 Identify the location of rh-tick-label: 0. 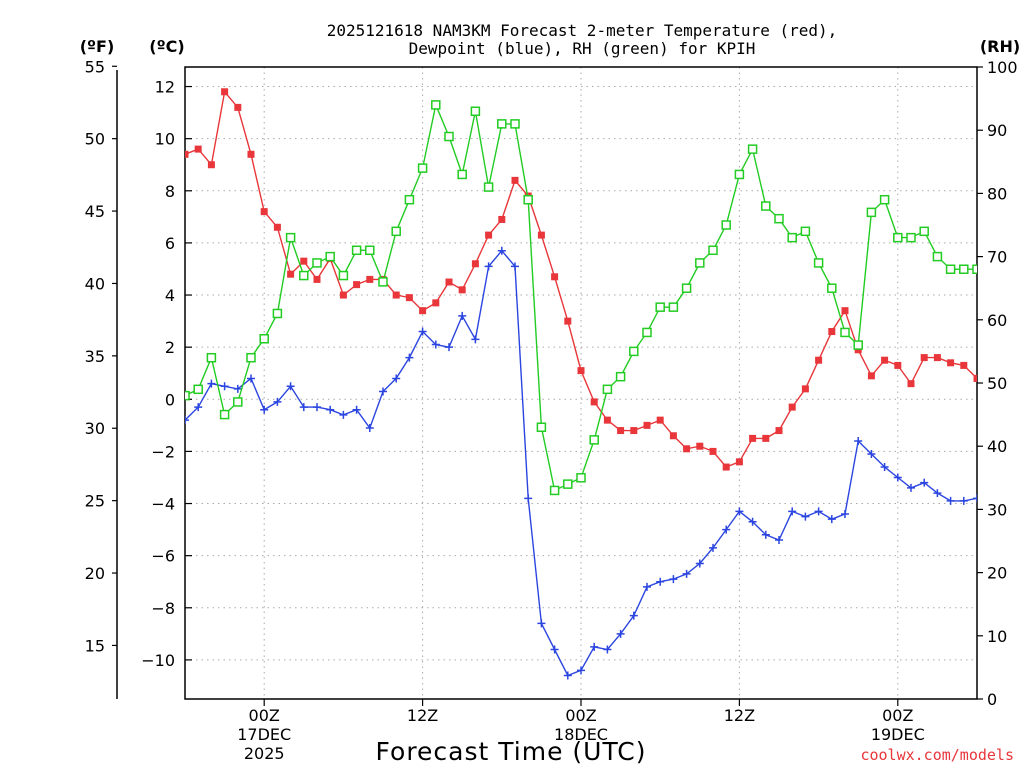
(992, 699).